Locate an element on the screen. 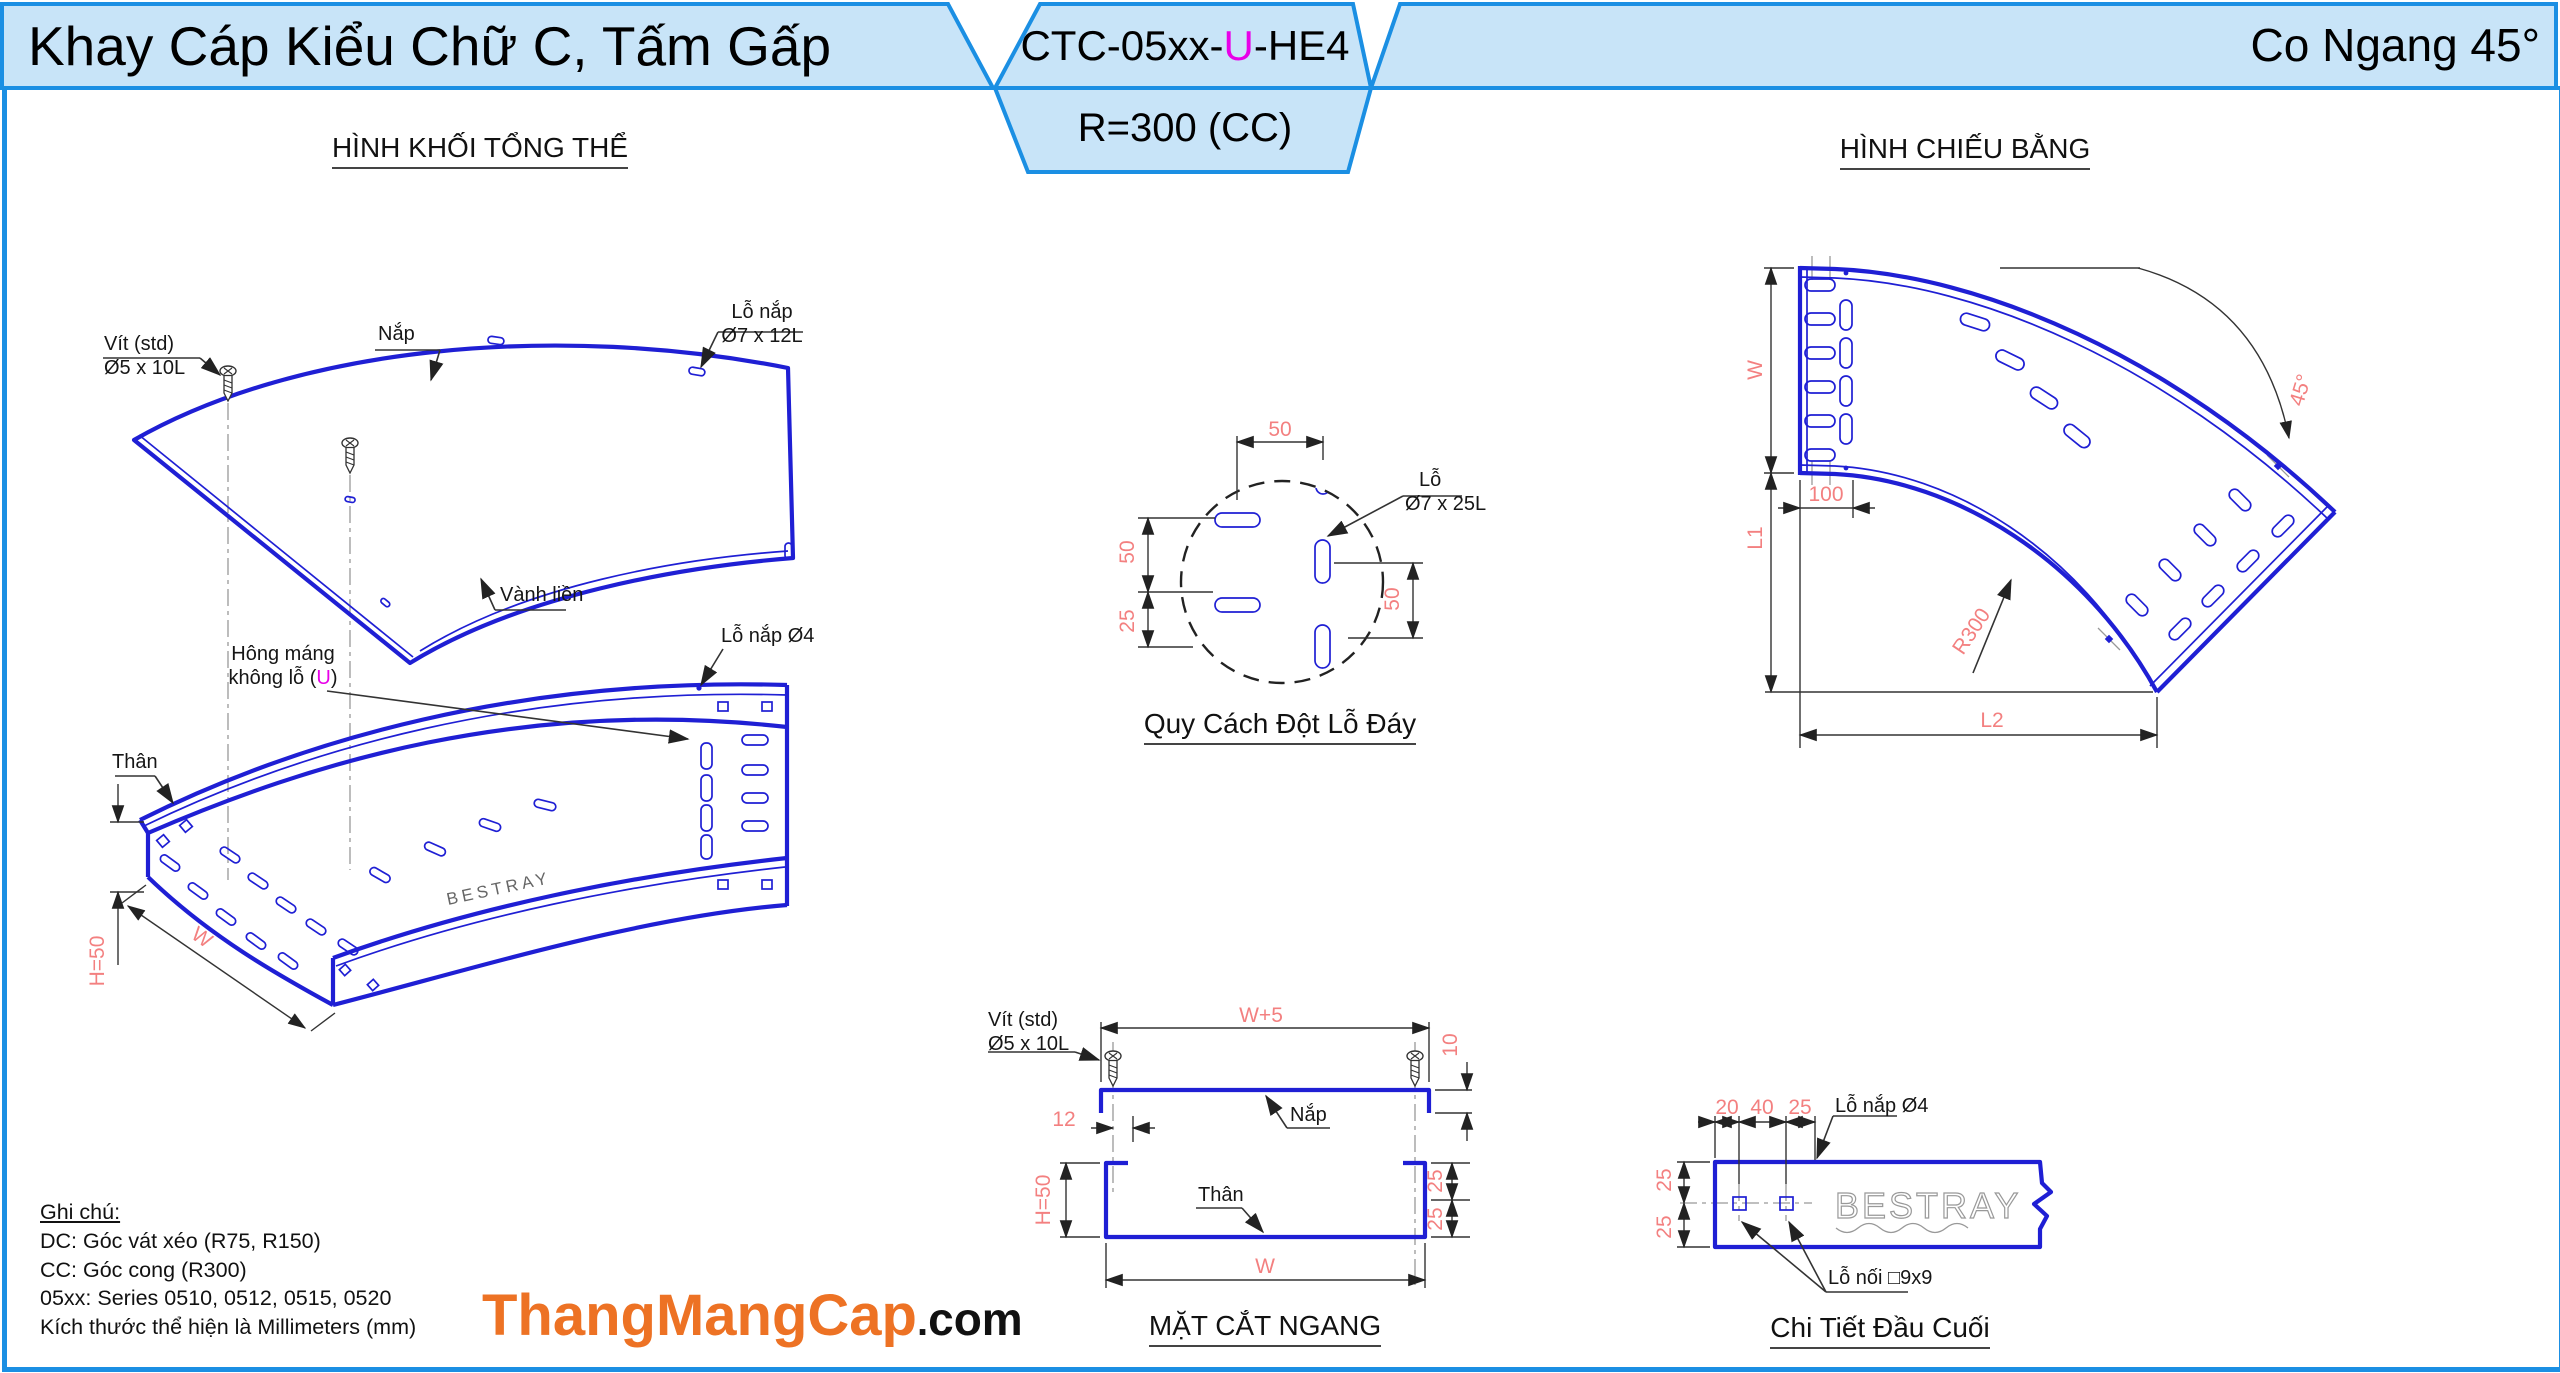  punch-dim-left-a: 50 is located at coordinates (1127, 551).